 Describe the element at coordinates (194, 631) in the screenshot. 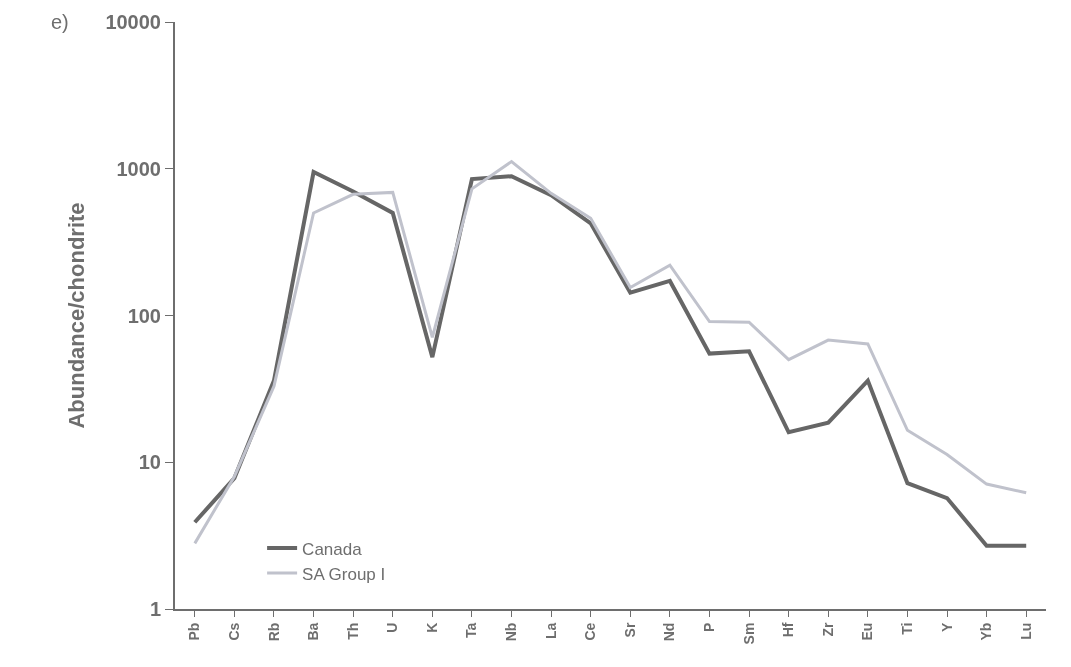

I see `x-tick-label: Pb` at that location.